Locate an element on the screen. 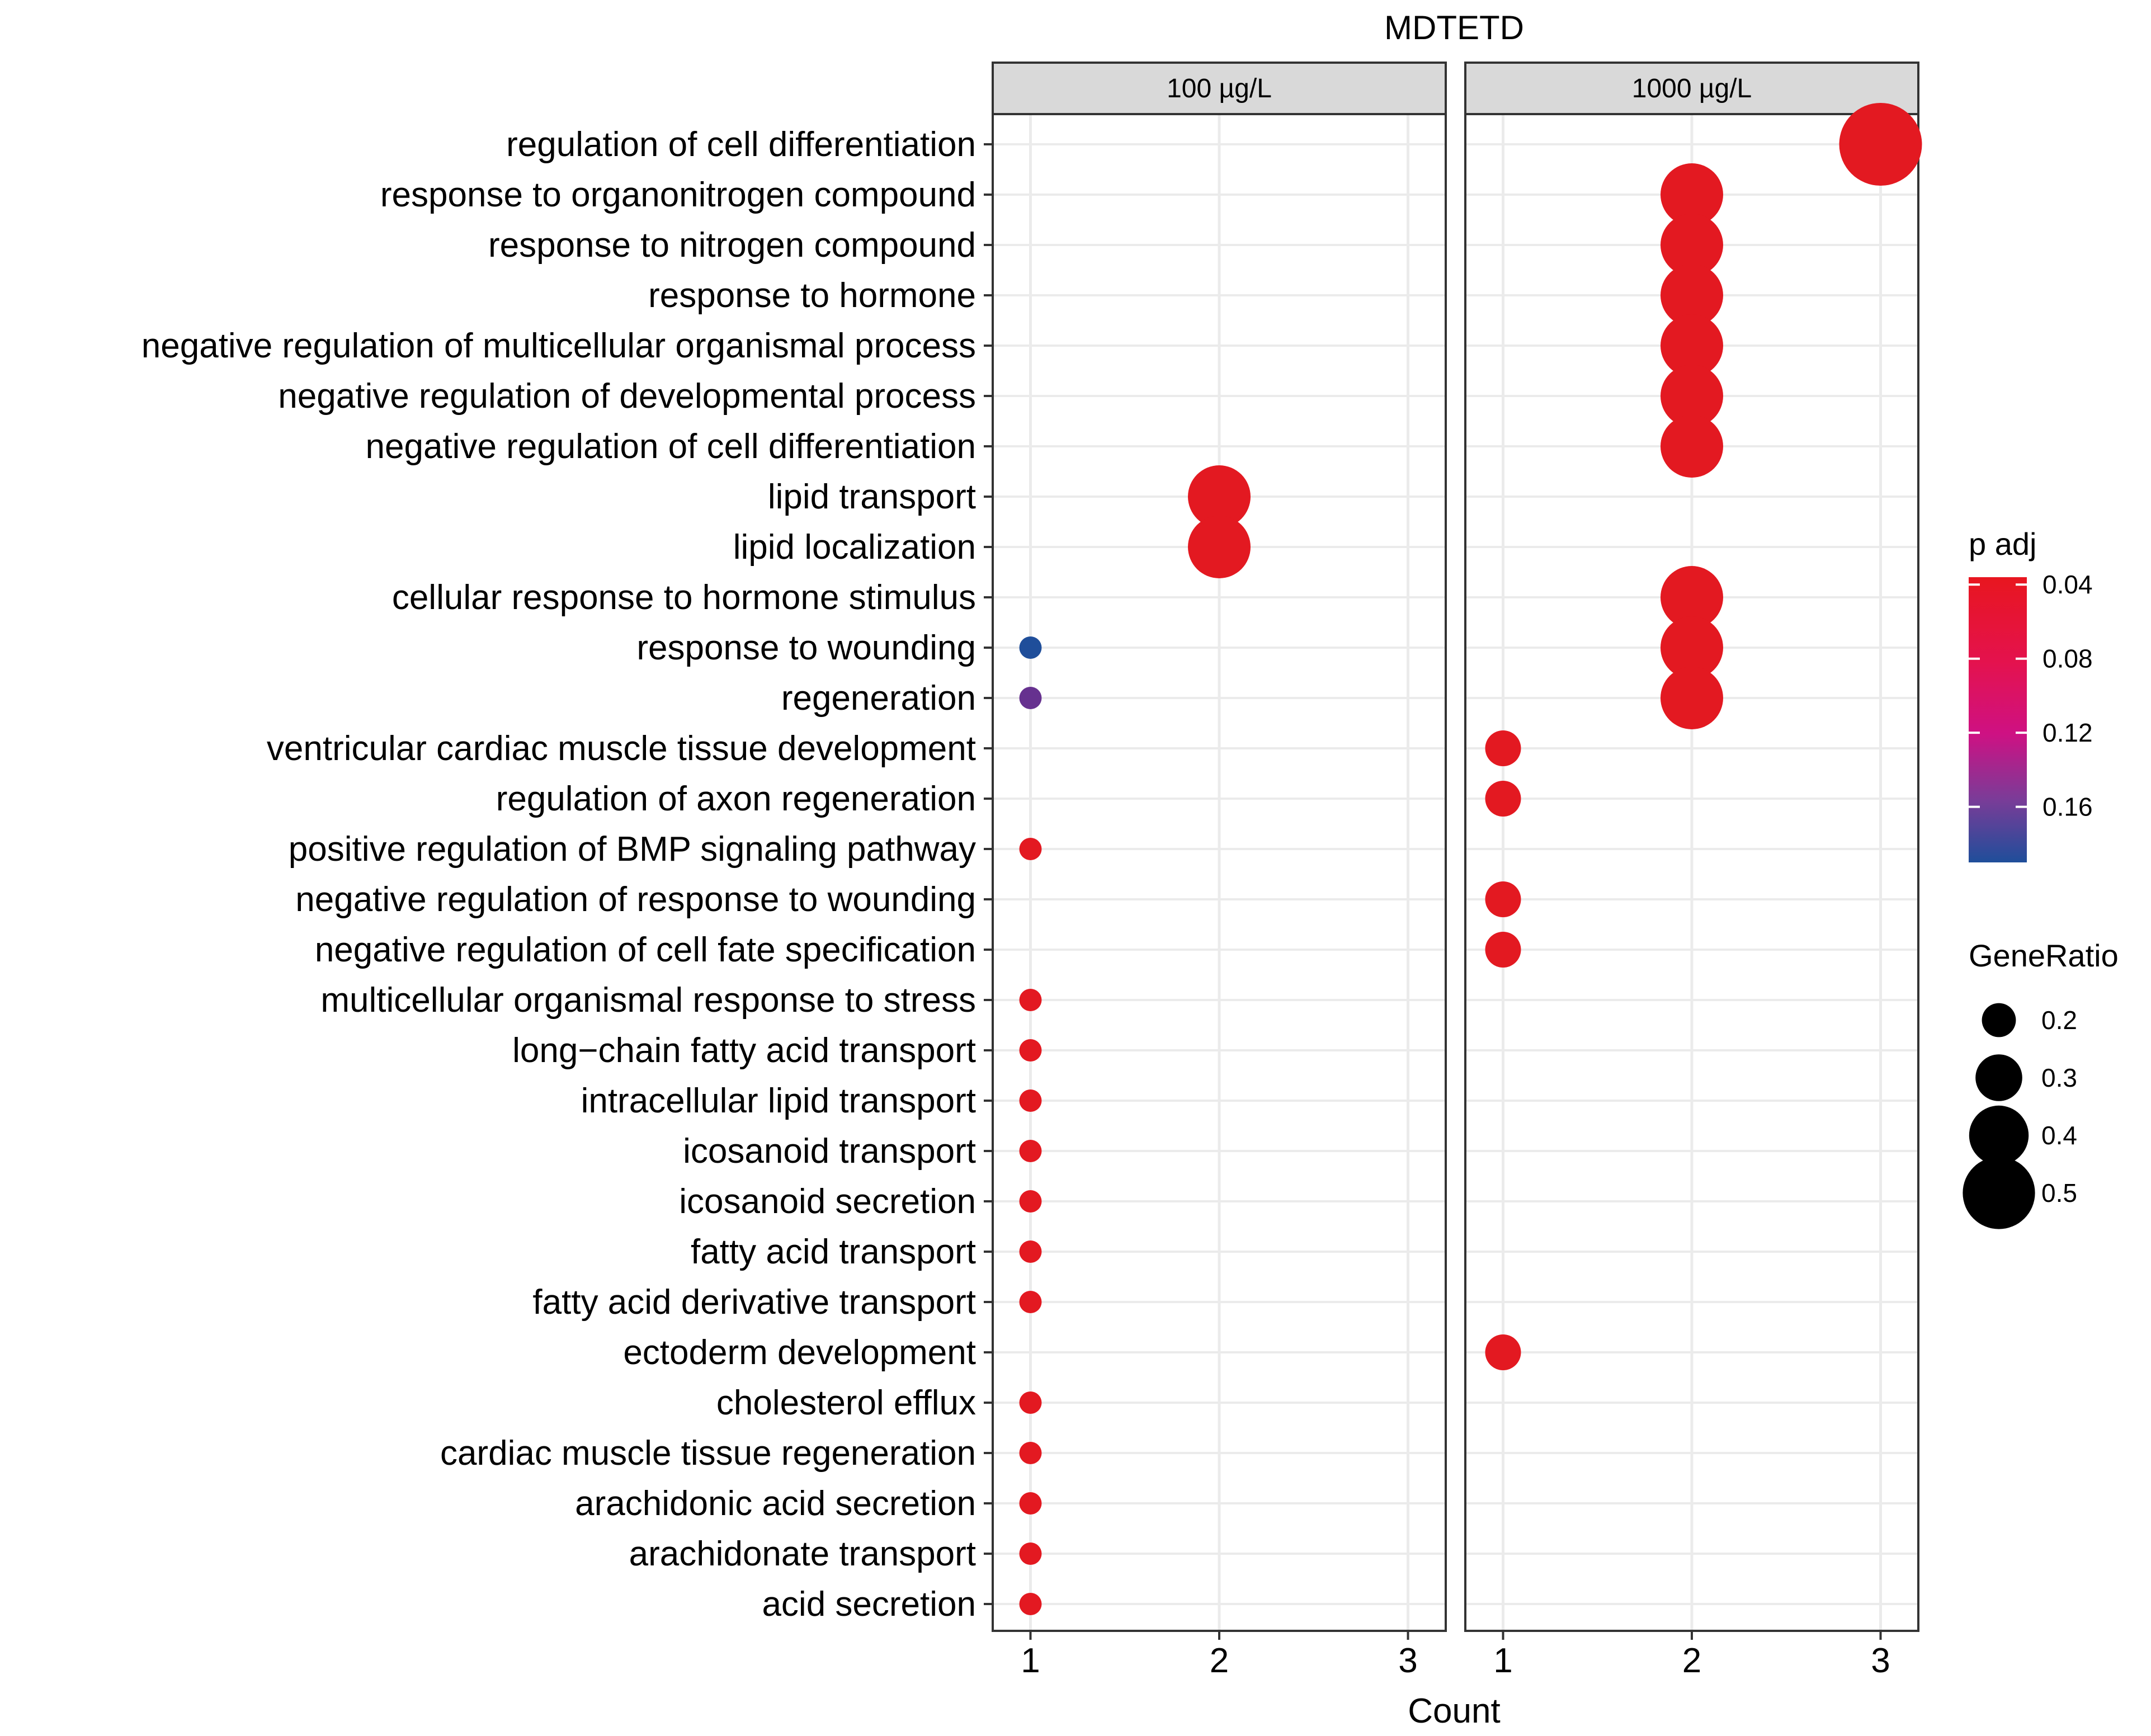 The height and width of the screenshot is (1736, 2151). padj-colorbar is located at coordinates (1998, 719).